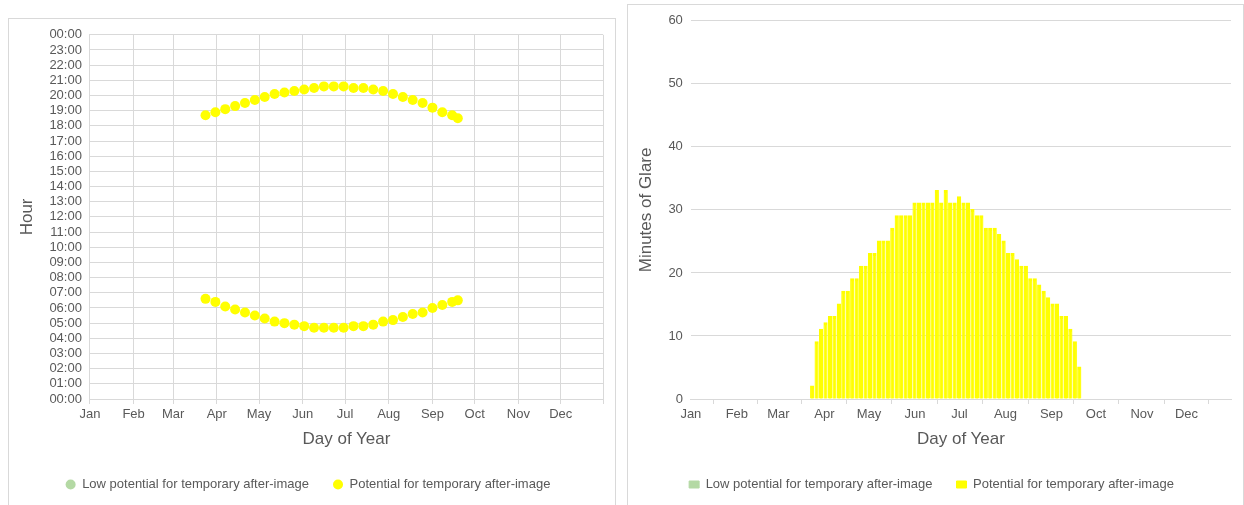 Image resolution: width=1244 pixels, height=505 pixels. Describe the element at coordinates (675, 20) in the screenshot. I see `y-tick-label: 60` at that location.